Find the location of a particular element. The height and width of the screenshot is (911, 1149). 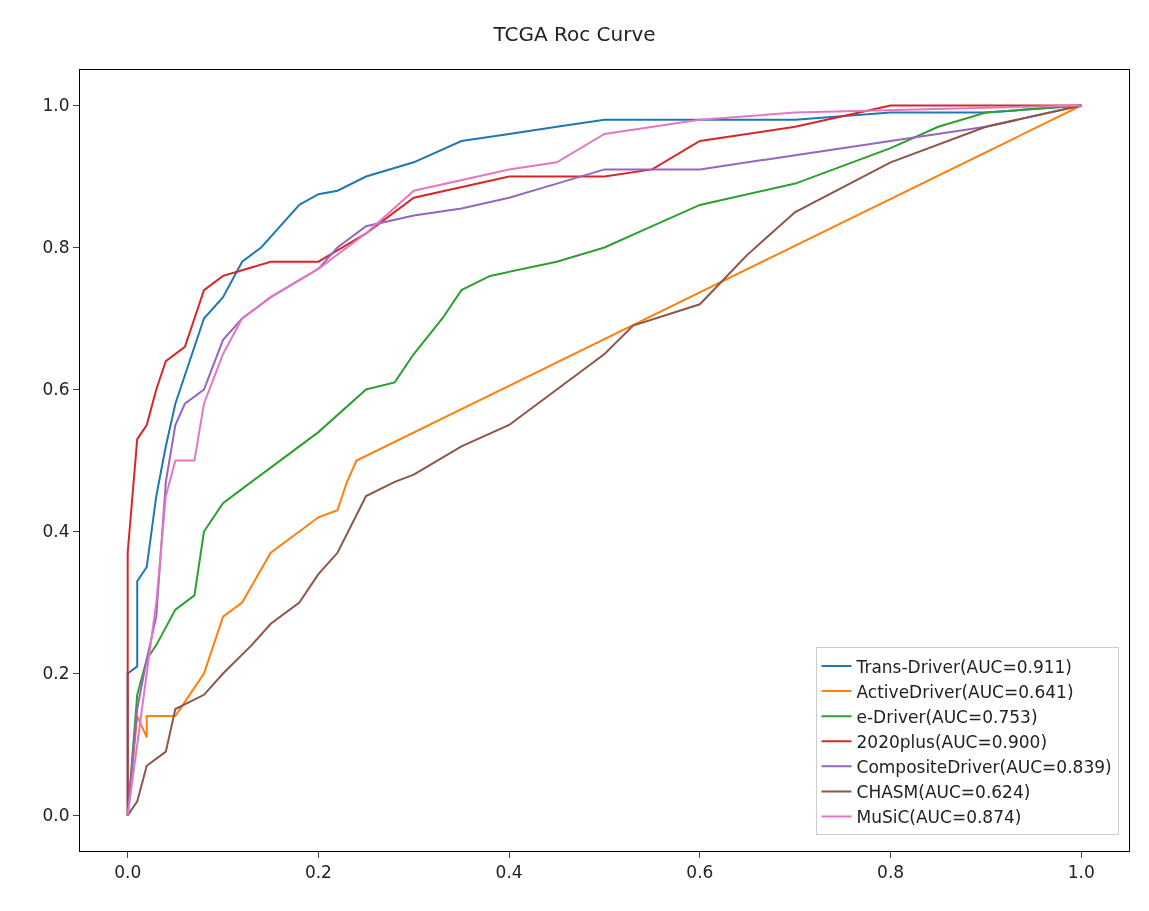

y-tick-label: 0.4 is located at coordinates (56, 531).